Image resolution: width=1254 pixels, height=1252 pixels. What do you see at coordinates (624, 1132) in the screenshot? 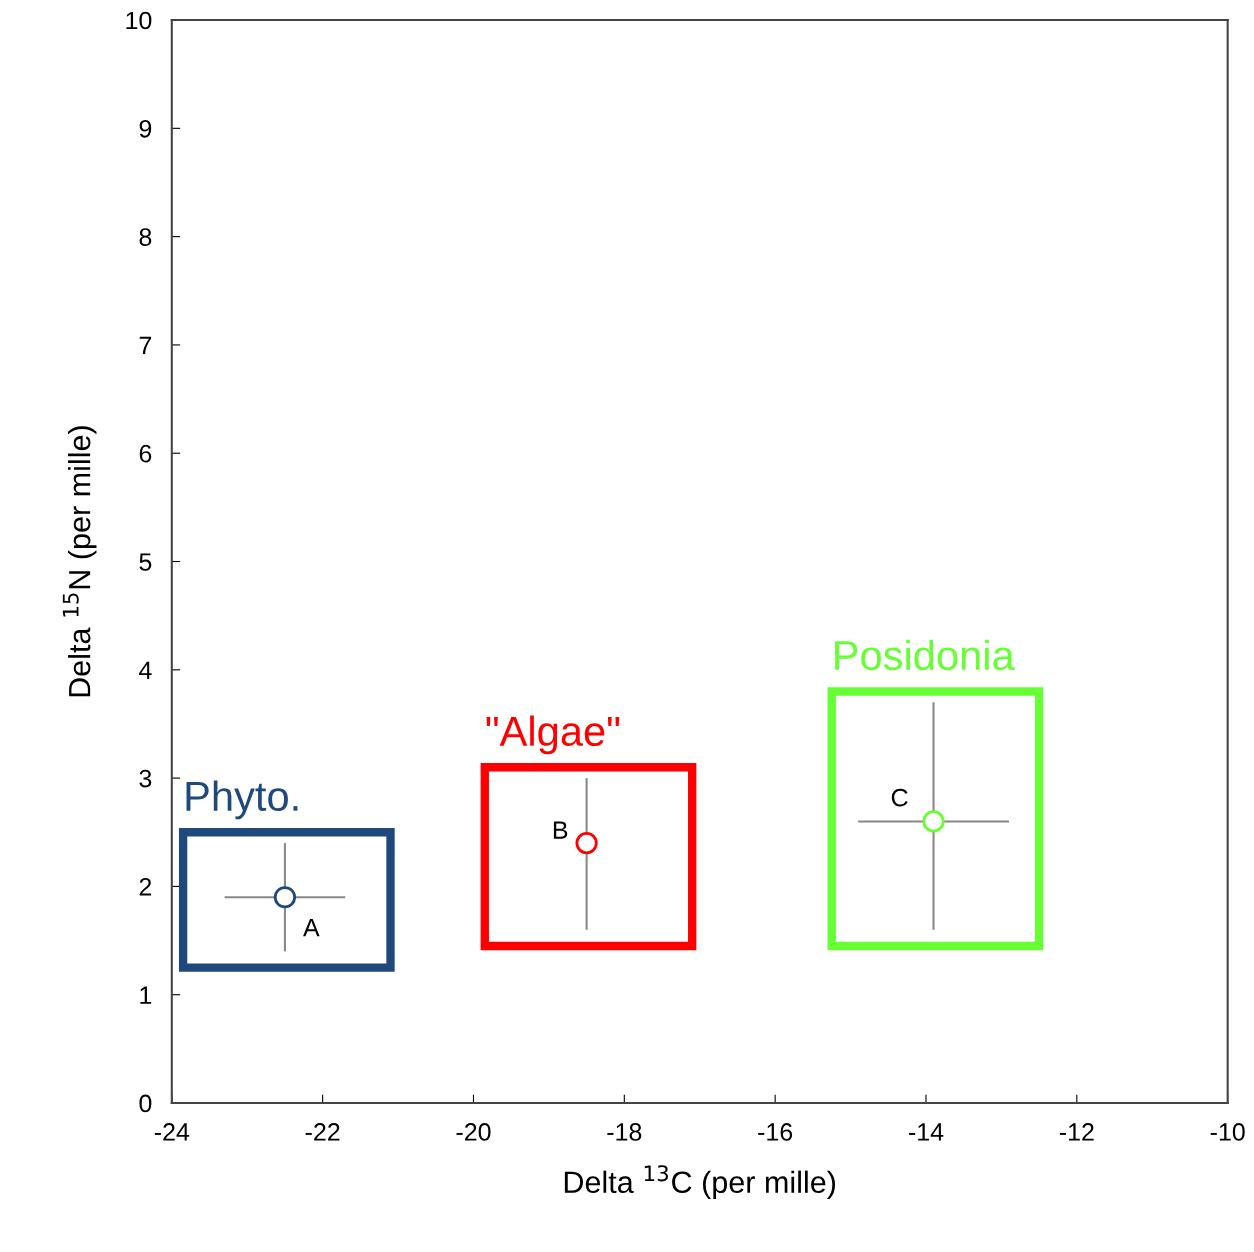
I see `x-tick-label: -18` at bounding box center [624, 1132].